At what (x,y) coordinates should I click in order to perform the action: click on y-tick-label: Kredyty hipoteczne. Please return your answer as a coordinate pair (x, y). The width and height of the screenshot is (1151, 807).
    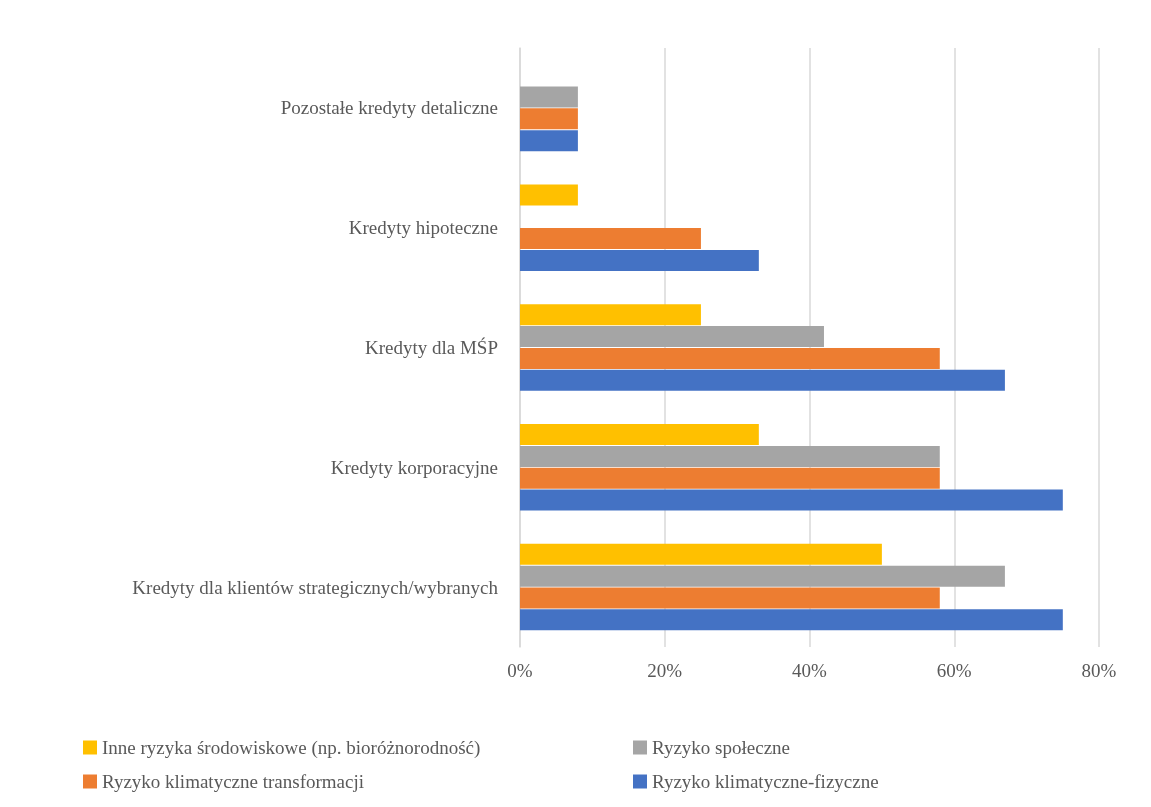
    Looking at the image, I should click on (423, 228).